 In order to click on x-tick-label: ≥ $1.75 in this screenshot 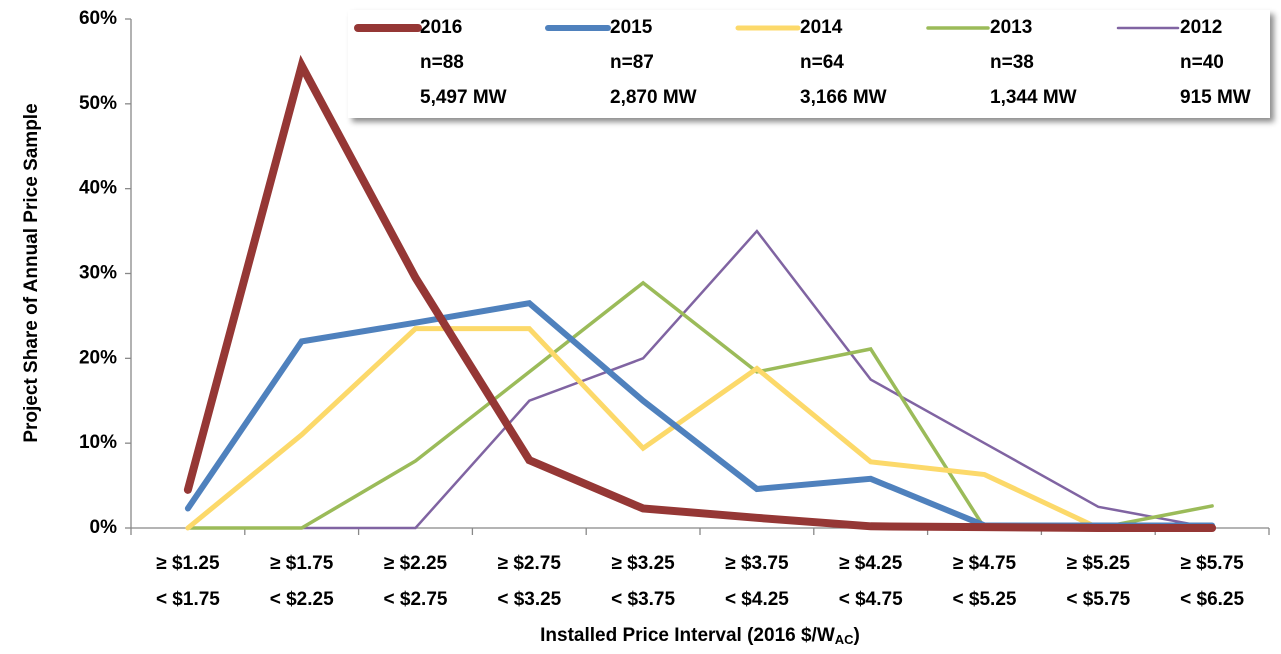, I will do `click(302, 563)`.